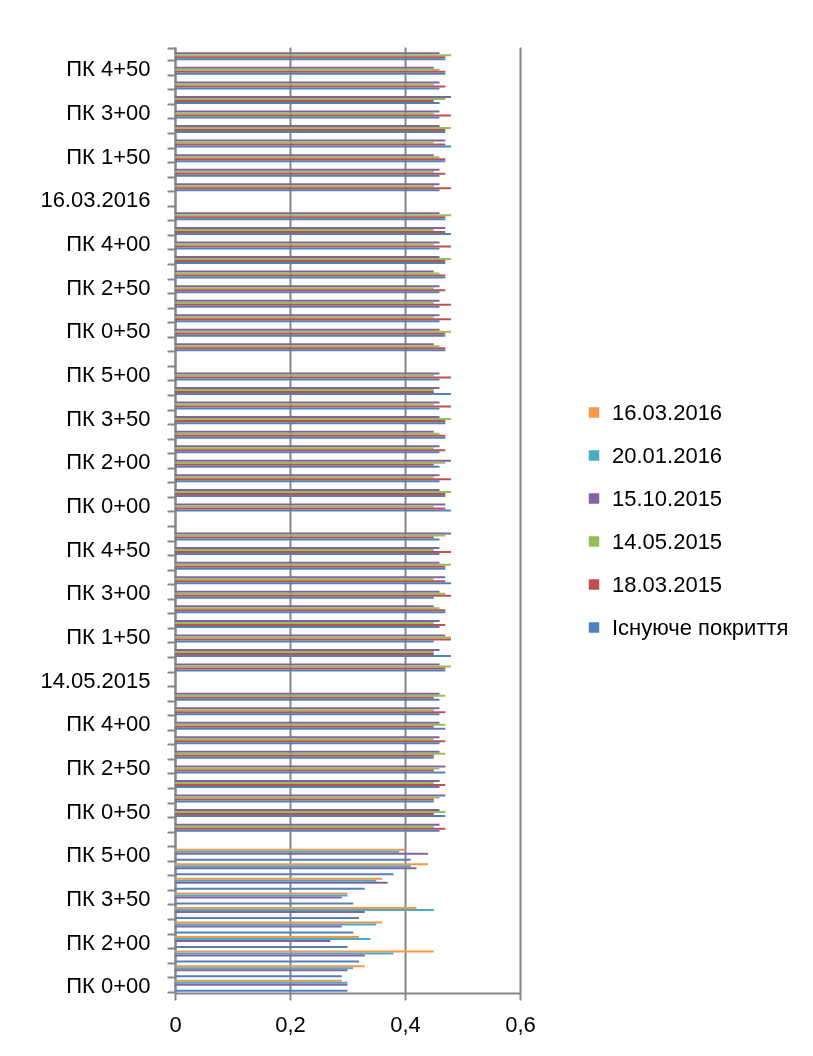 The image size is (813, 1056). I want to click on x-tick-label: 0,6, so click(520, 1024).